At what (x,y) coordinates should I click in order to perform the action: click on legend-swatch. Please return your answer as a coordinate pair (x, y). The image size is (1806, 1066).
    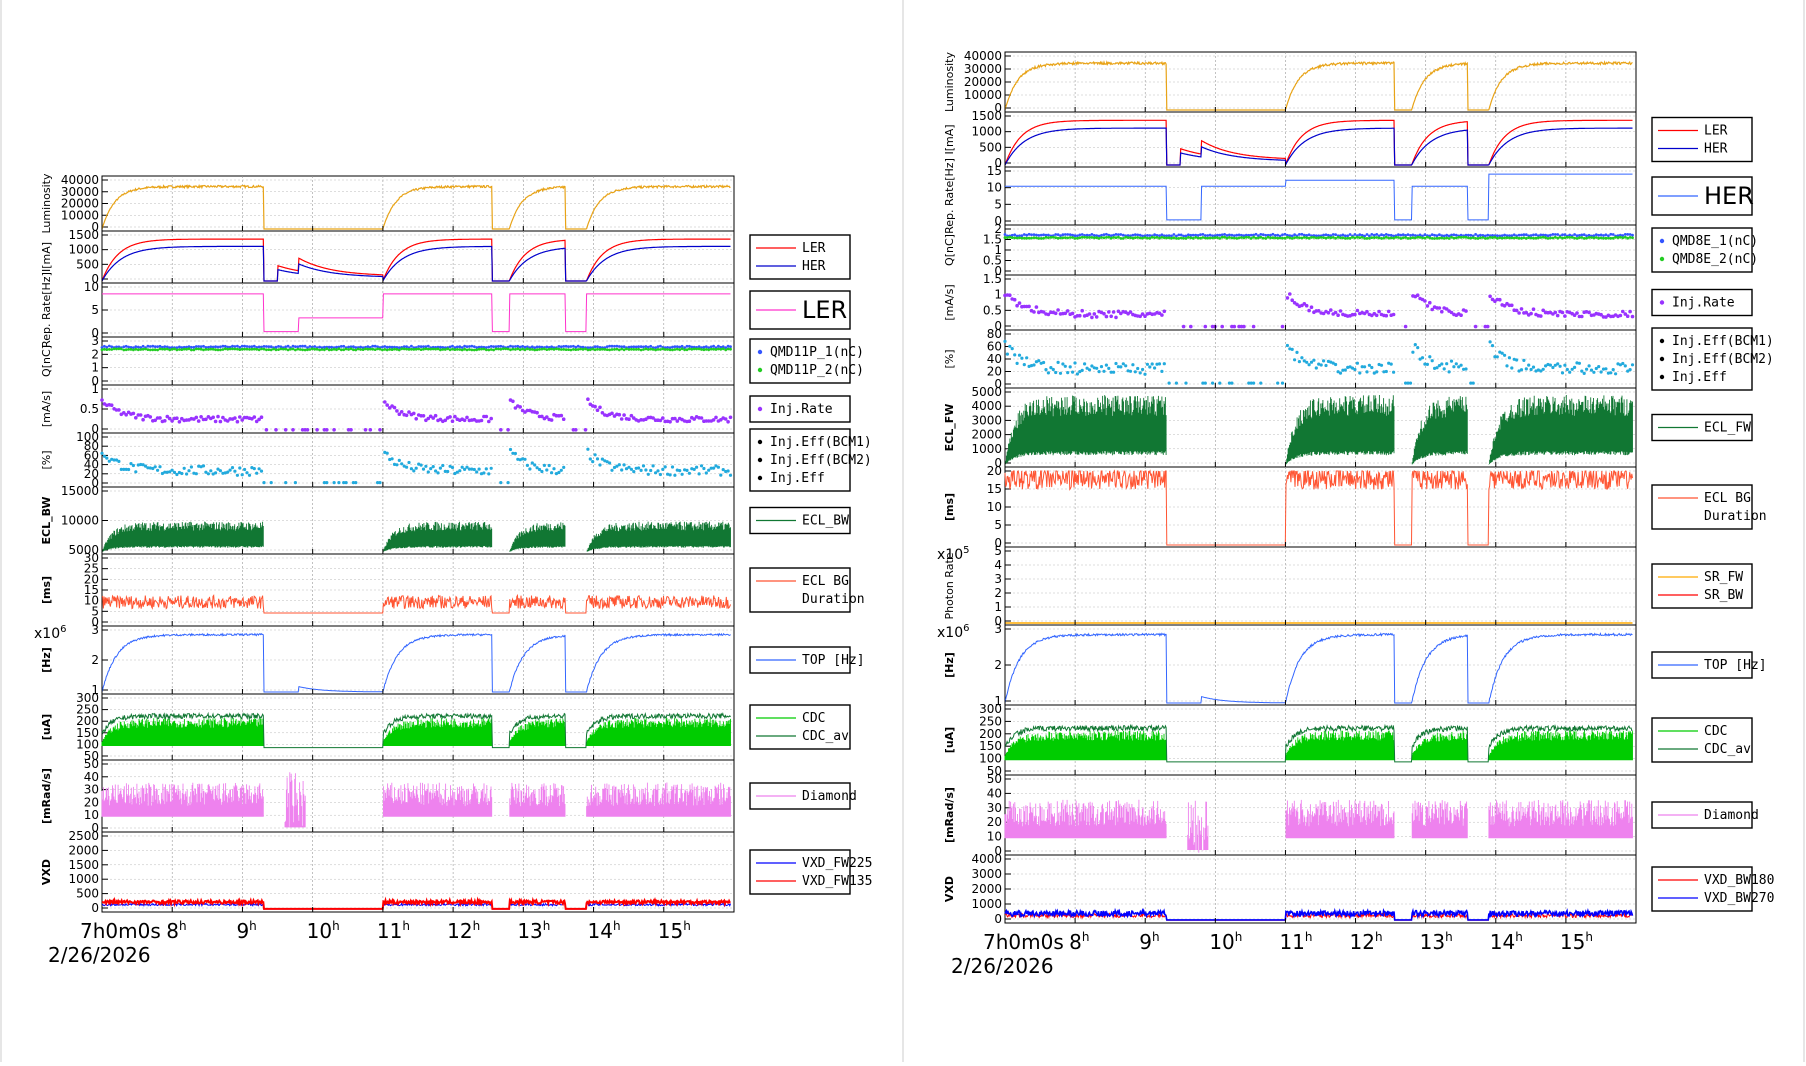
    Looking at the image, I should click on (1662, 359).